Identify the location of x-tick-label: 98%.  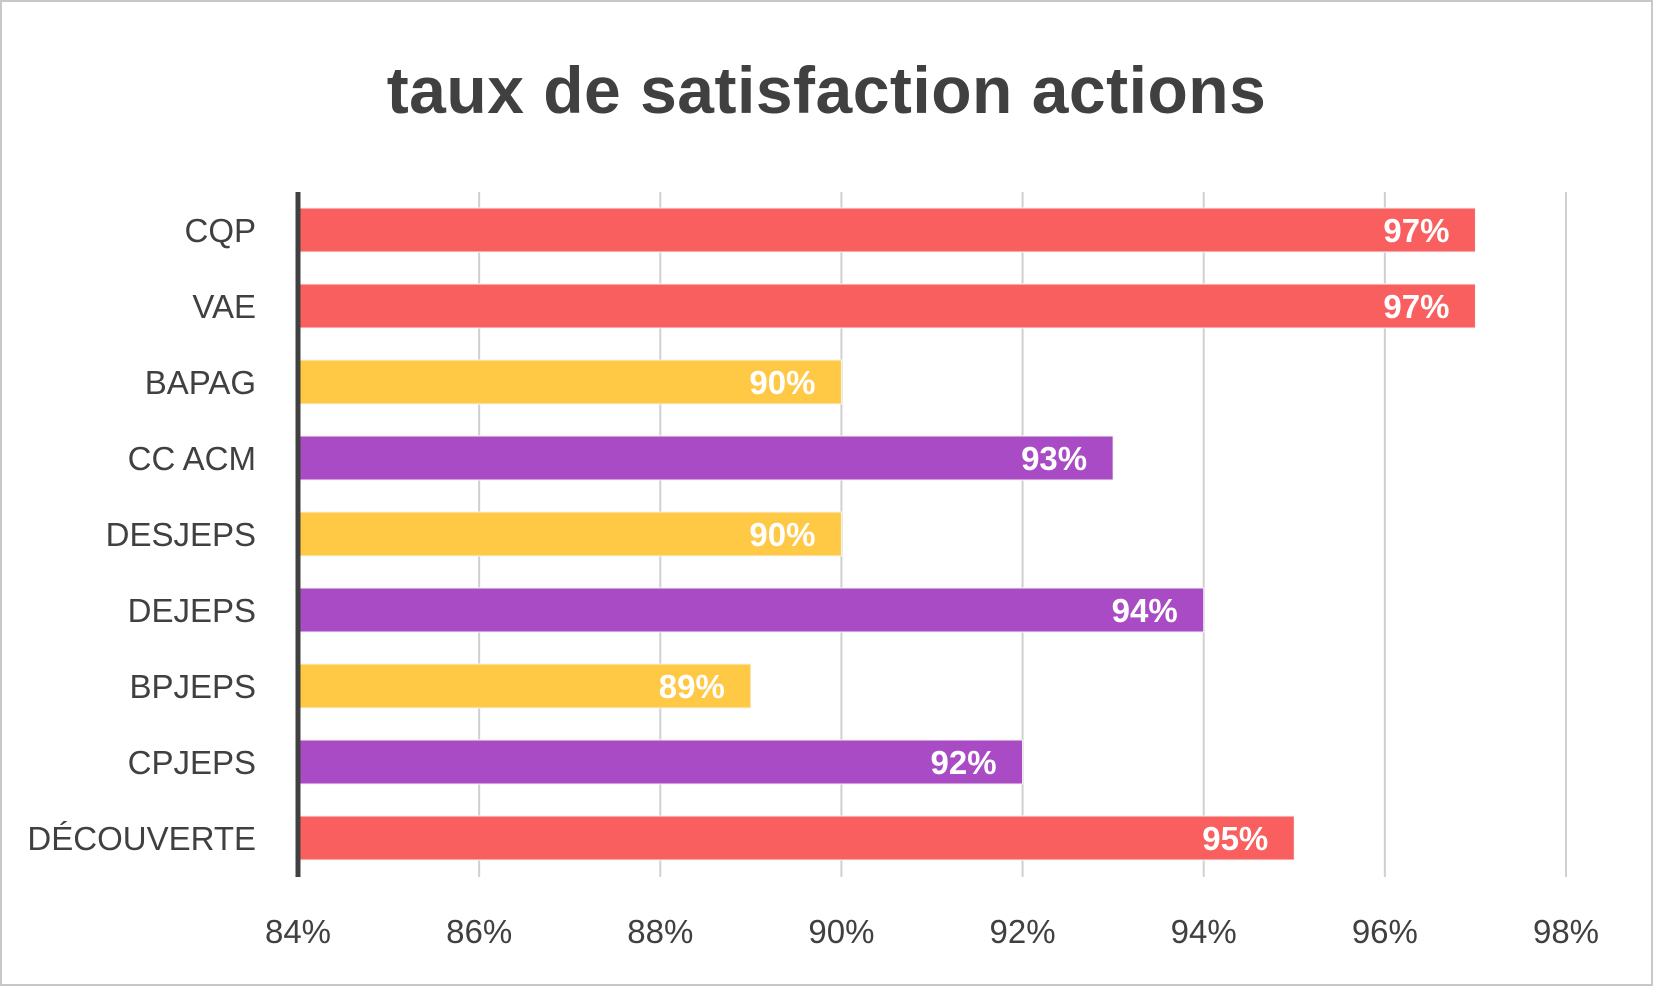
(1566, 931).